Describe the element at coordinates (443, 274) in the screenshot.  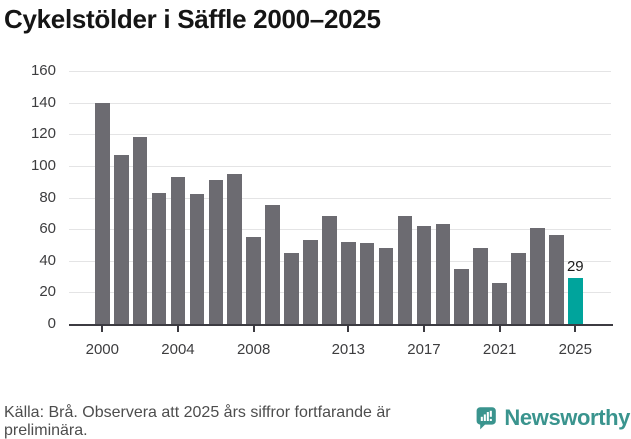
I see `bar-2018` at that location.